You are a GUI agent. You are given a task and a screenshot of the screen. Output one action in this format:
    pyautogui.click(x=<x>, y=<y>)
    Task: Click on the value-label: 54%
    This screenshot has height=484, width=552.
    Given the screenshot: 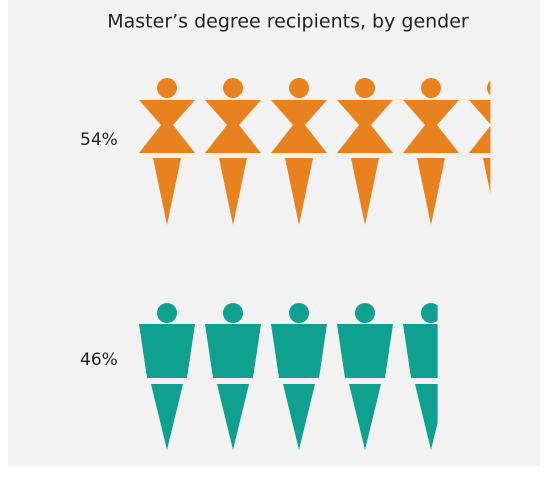 What is the action you would take?
    pyautogui.click(x=99, y=140)
    